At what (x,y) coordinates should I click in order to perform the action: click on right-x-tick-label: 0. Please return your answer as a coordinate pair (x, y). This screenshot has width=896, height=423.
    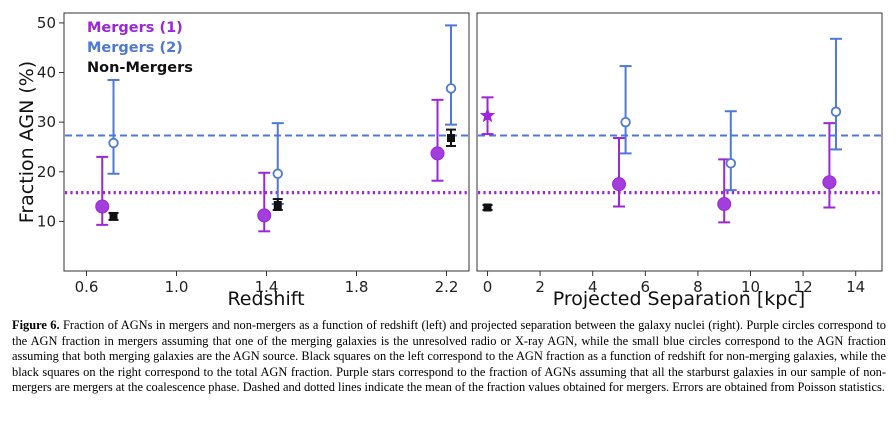
    Looking at the image, I should click on (488, 287).